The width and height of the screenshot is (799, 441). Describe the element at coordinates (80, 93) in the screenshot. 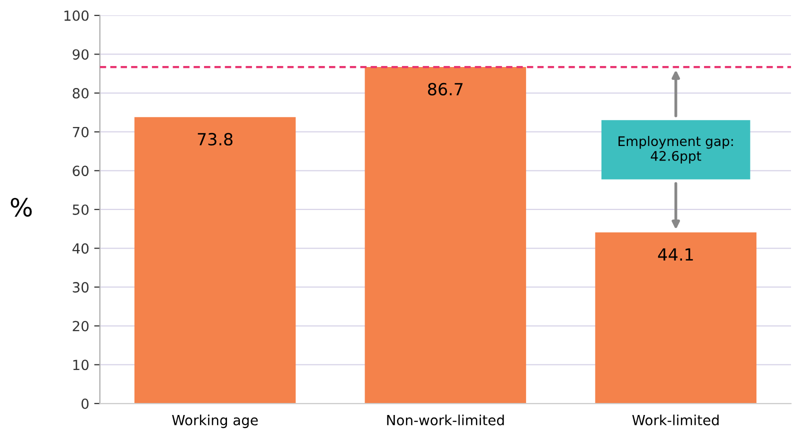

I see `y-tick-label: 80` at that location.